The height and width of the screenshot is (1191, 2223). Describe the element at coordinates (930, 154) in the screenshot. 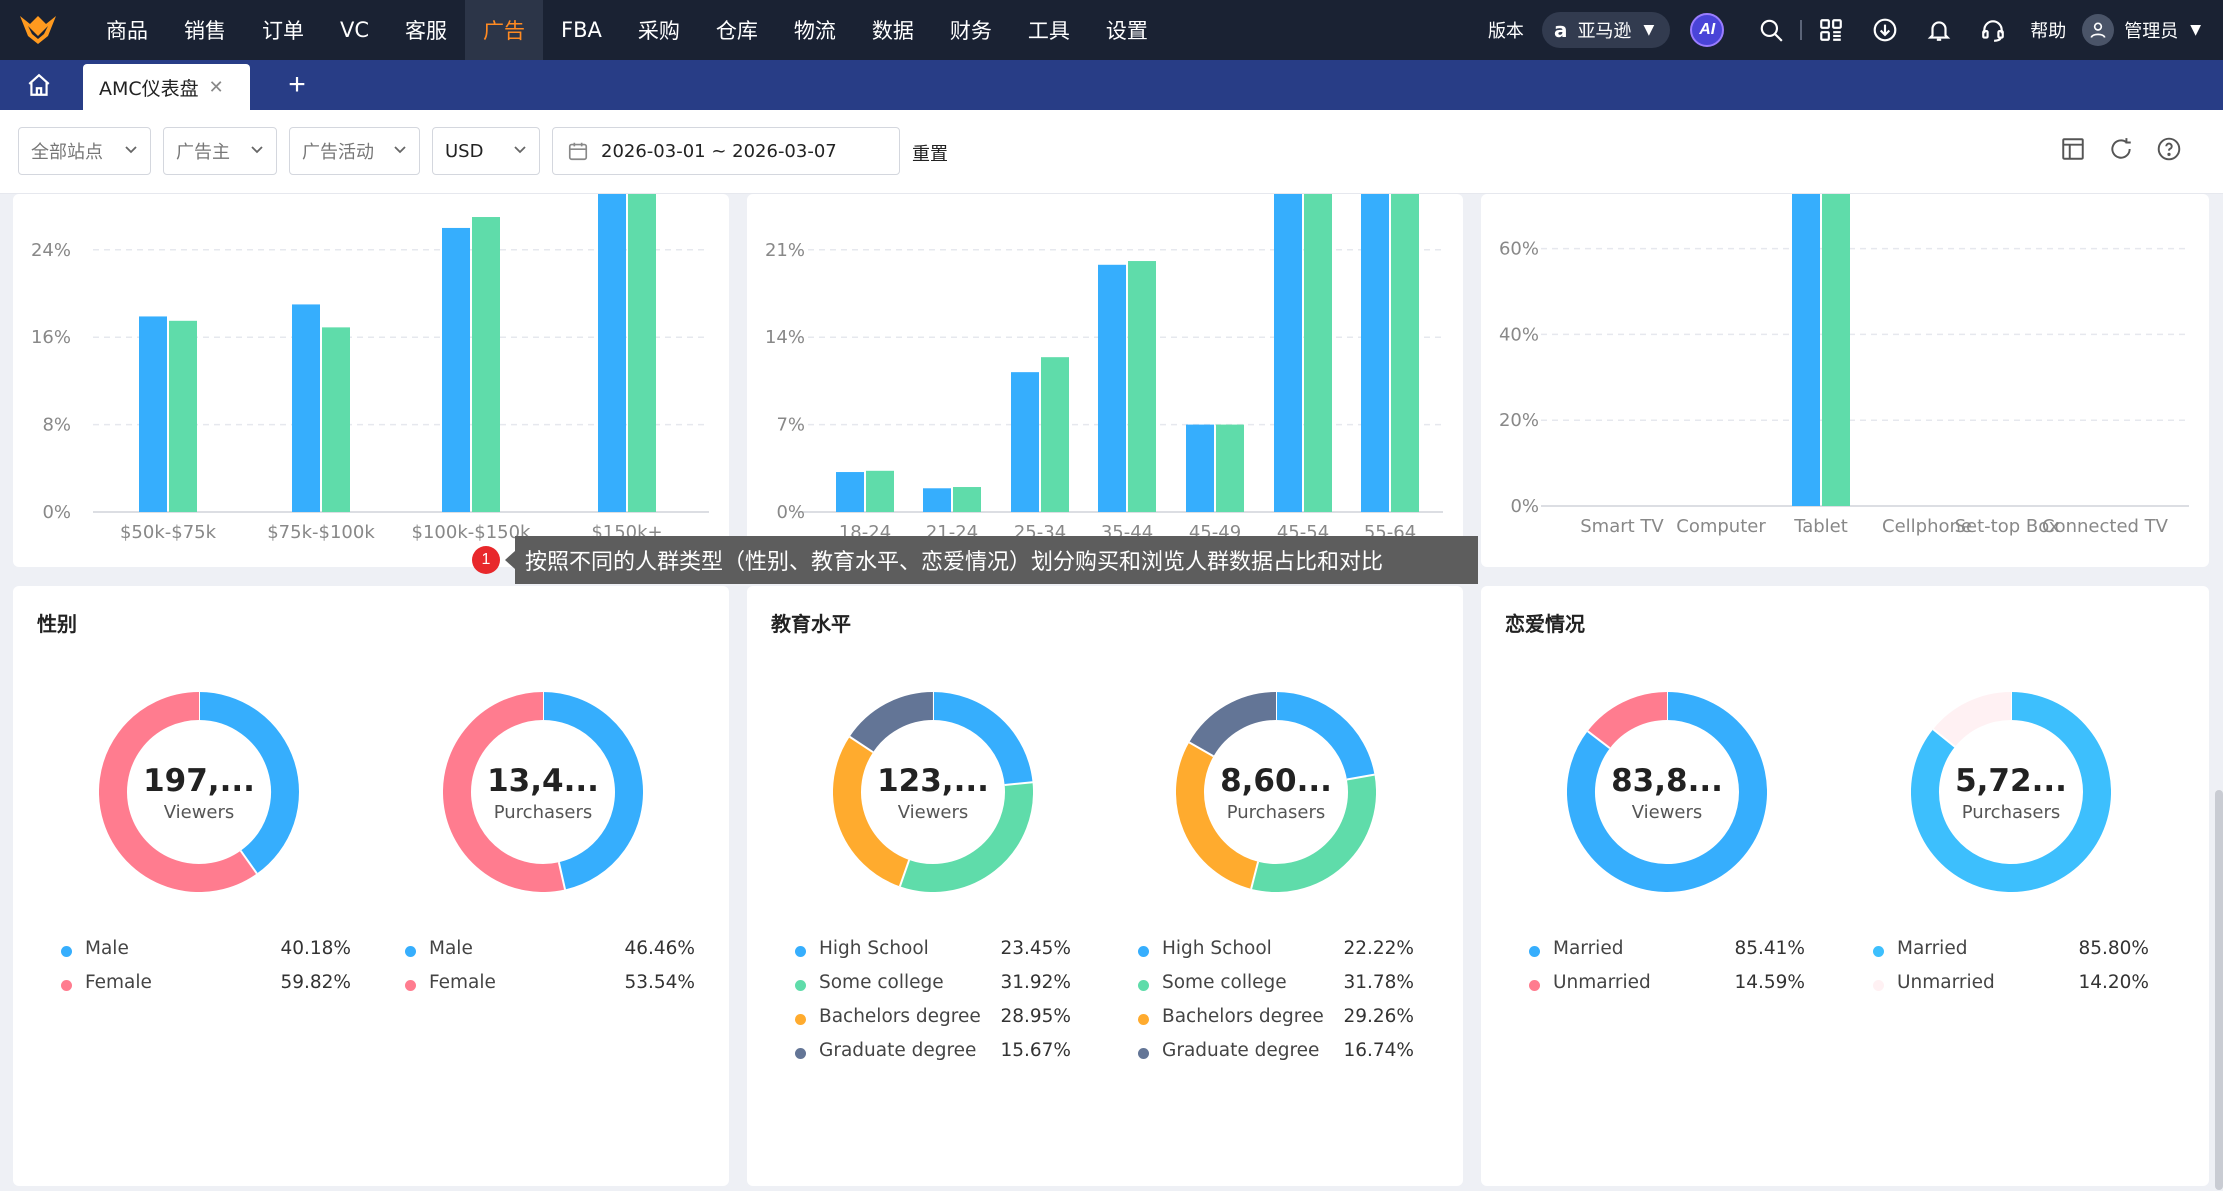

I see `reset-button: 重置` at that location.